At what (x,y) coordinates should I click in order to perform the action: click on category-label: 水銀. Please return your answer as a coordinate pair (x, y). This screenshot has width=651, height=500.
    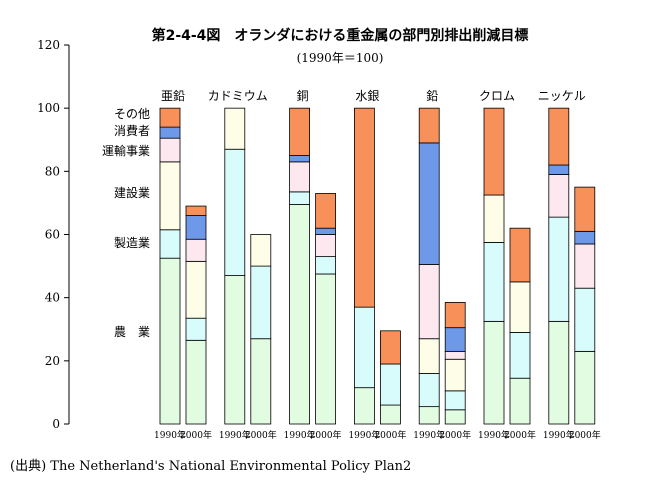
    Looking at the image, I should click on (367, 96).